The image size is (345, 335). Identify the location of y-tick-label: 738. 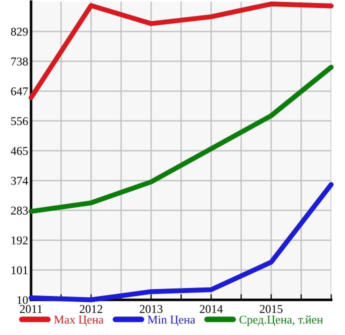
(19, 62).